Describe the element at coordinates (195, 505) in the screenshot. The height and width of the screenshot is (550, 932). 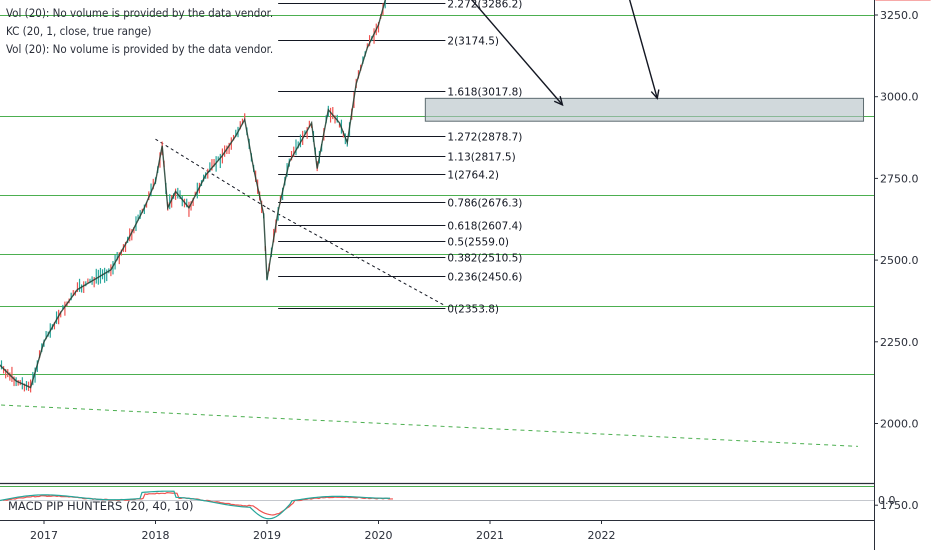
I see `macd-line` at that location.